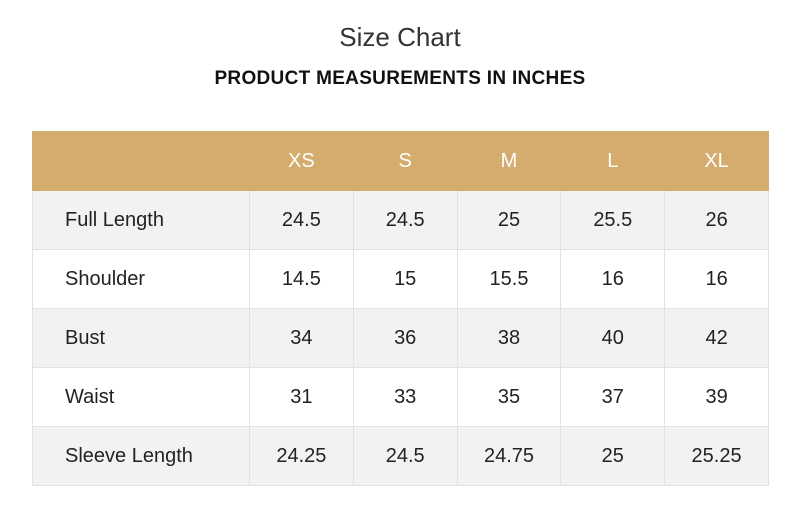 The height and width of the screenshot is (521, 800). What do you see at coordinates (301, 397) in the screenshot?
I see `table-cell: 31` at bounding box center [301, 397].